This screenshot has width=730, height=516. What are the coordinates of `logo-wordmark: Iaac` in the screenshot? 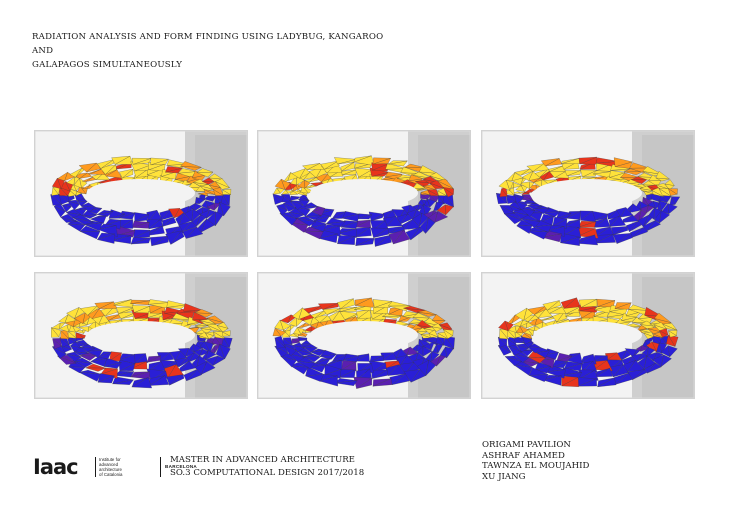 It's located at (56, 467).